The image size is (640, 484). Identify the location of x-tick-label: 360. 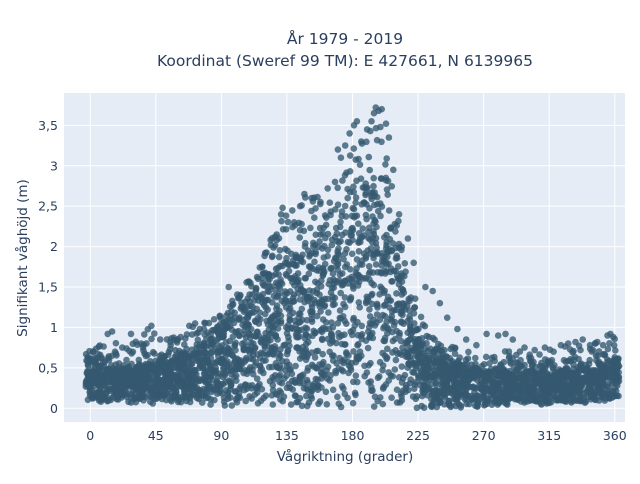
(615, 435).